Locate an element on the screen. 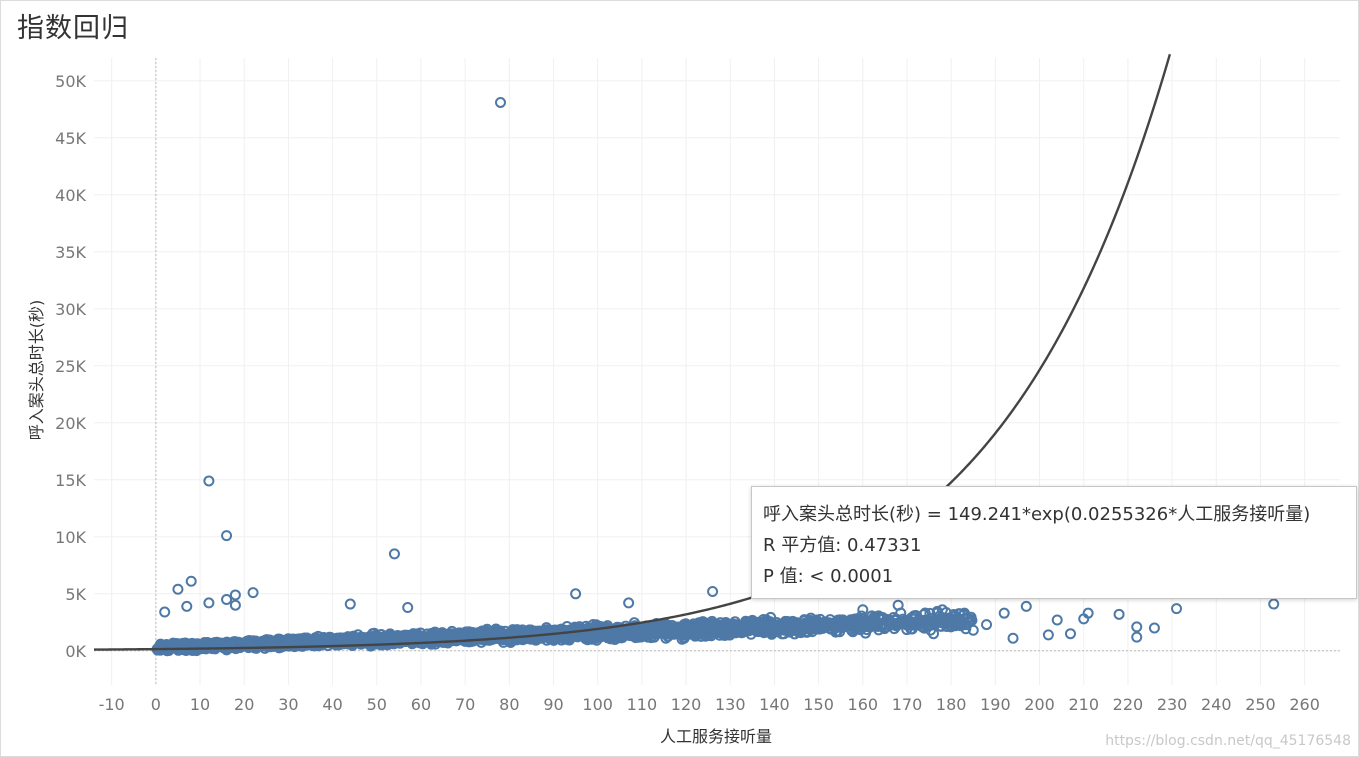 The height and width of the screenshot is (757, 1359). x-tick-label: 140 is located at coordinates (774, 704).